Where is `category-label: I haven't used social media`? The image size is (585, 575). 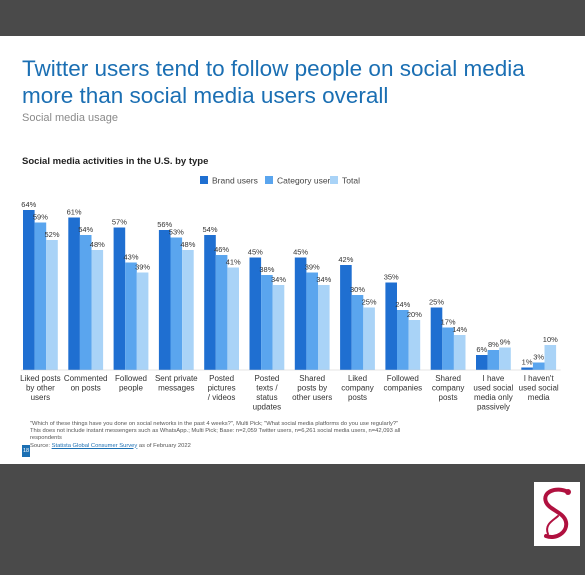 category-label: I haven't used social media is located at coordinates (539, 388).